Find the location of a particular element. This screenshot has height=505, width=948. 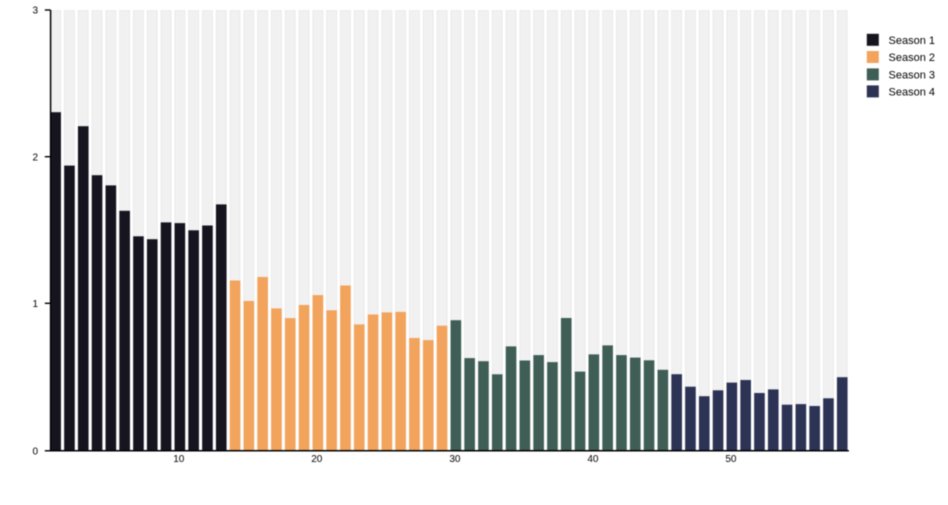

svg-text: 3 is located at coordinates (35, 11).